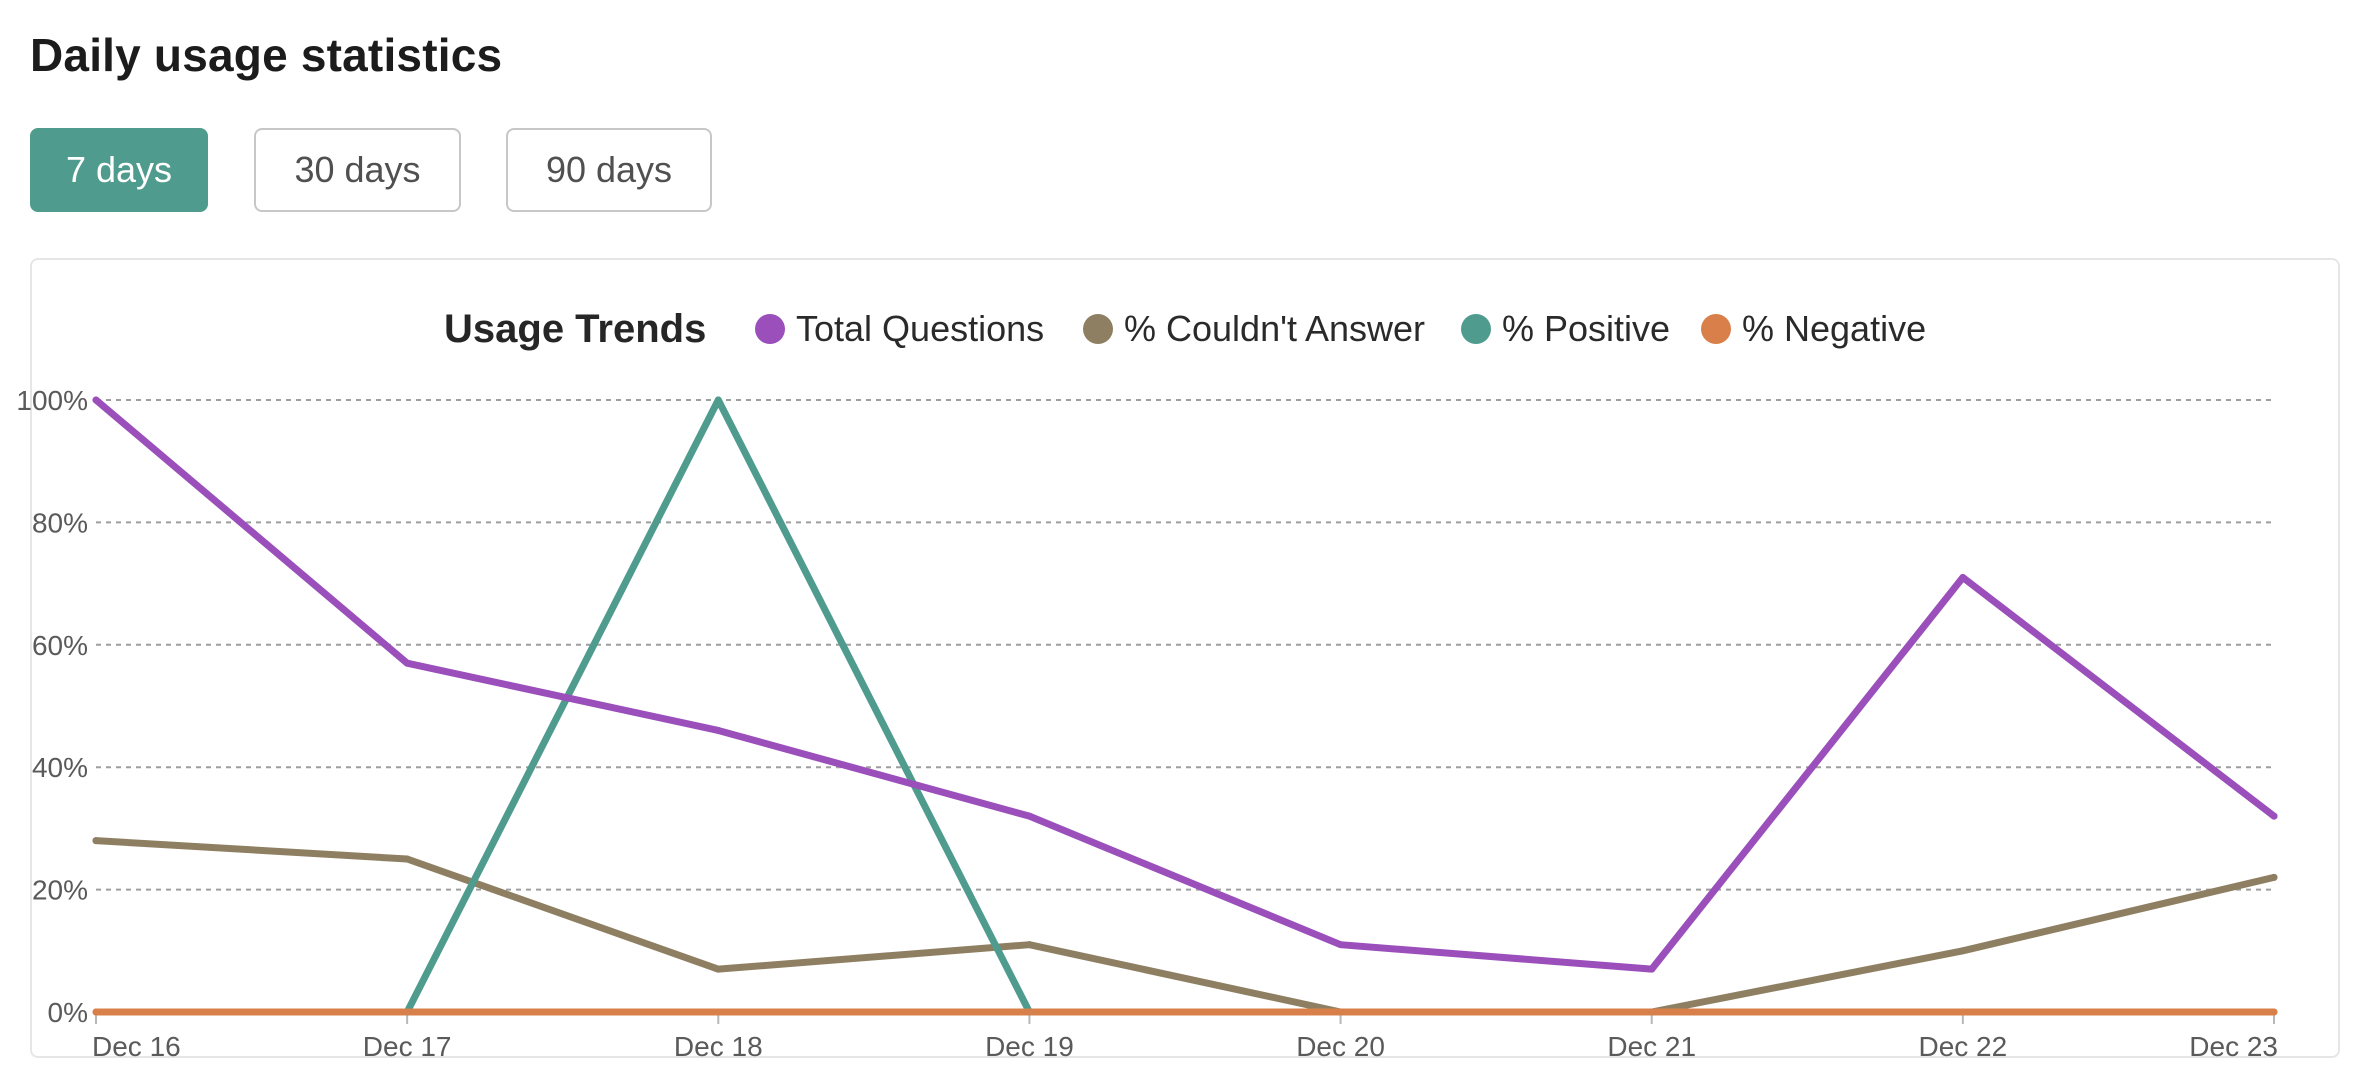 The image size is (2366, 1079). What do you see at coordinates (407, 1046) in the screenshot?
I see `x-tick-label: Dec 17` at bounding box center [407, 1046].